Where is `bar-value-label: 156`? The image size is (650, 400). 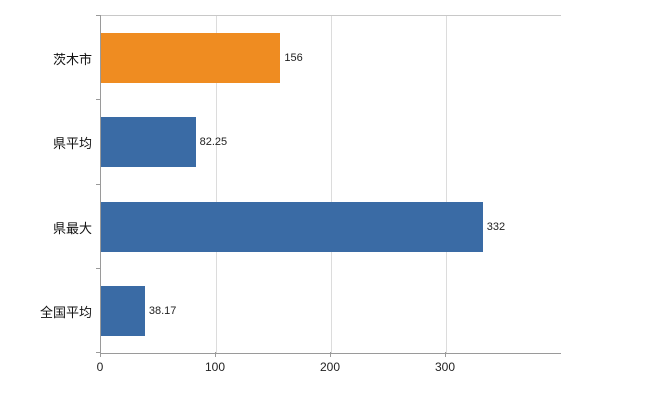 bar-value-label: 156 is located at coordinates (293, 58).